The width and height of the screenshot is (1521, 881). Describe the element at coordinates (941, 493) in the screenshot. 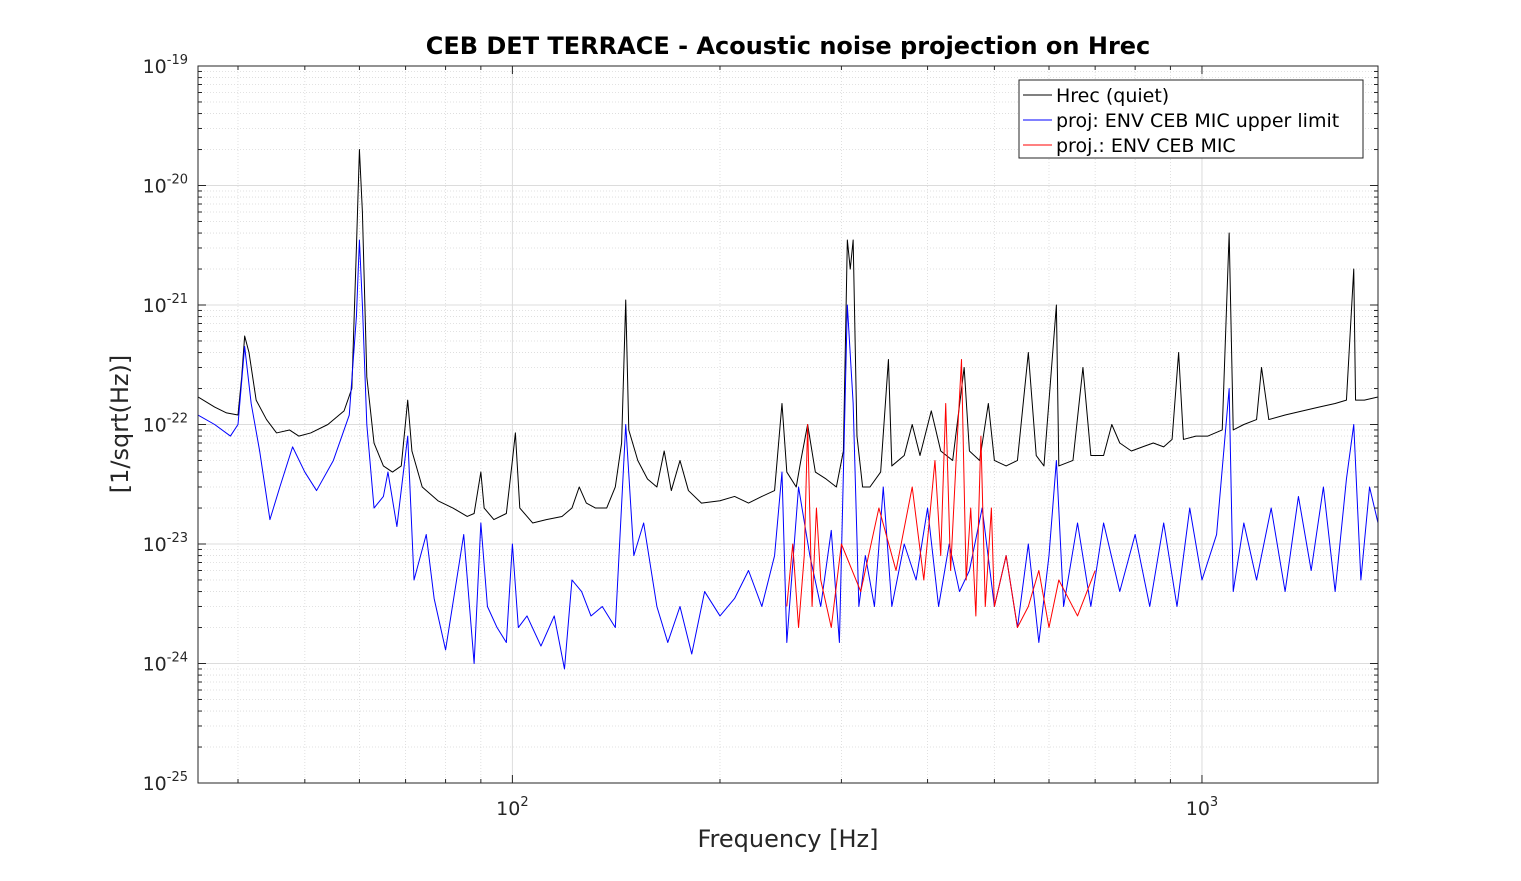

I see `series-line-mic` at that location.